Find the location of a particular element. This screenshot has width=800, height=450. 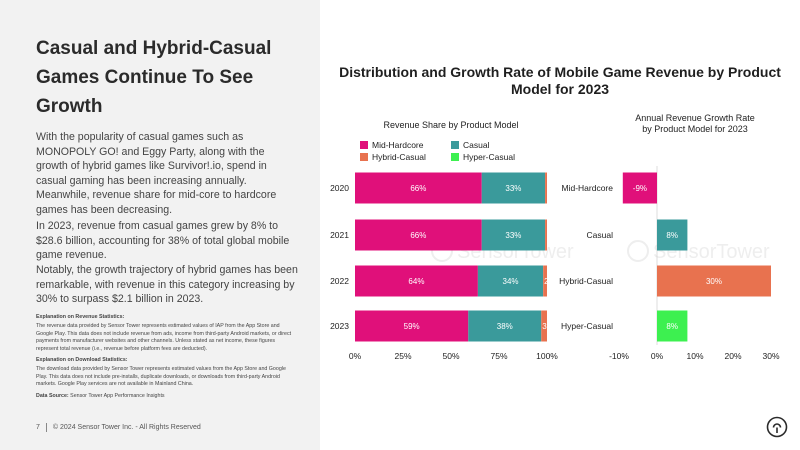

watermark: SensorTower is located at coordinates (698, 251).